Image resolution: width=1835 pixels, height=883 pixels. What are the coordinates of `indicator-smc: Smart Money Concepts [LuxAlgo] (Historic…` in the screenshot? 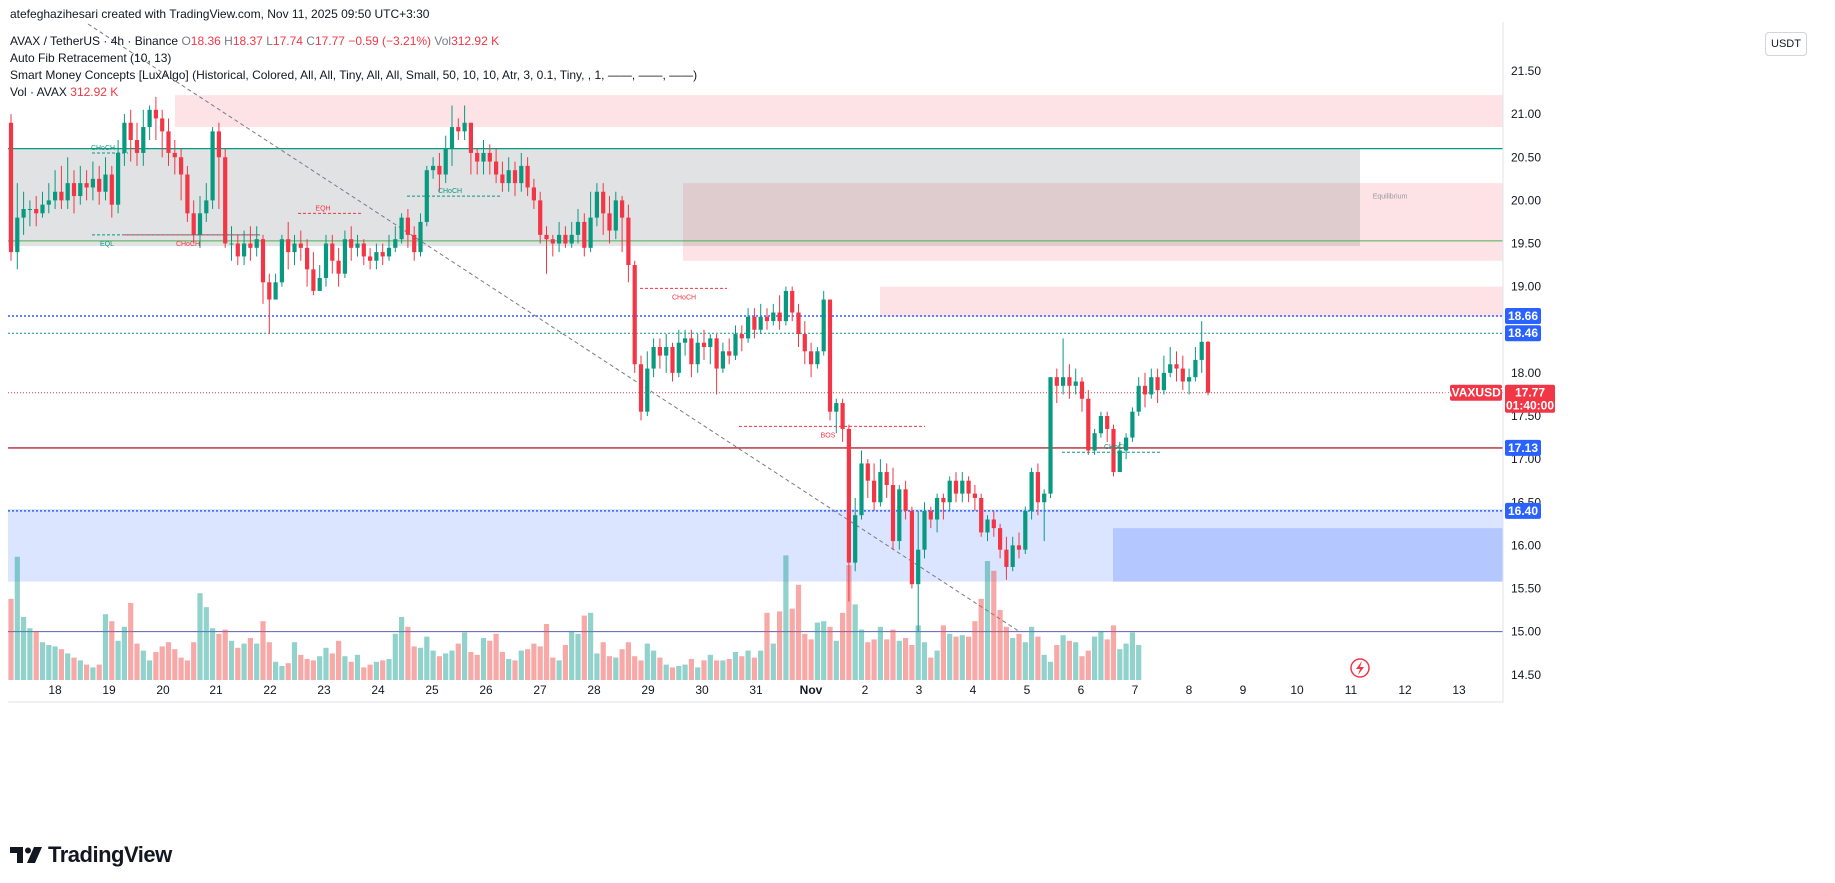 It's located at (354, 75).